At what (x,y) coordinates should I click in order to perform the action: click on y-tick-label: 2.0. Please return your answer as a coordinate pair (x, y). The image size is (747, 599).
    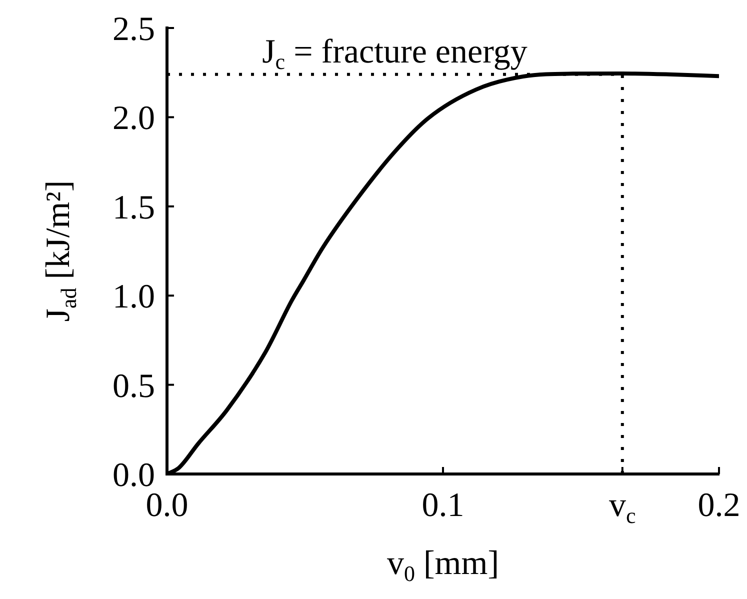
    Looking at the image, I should click on (133, 119).